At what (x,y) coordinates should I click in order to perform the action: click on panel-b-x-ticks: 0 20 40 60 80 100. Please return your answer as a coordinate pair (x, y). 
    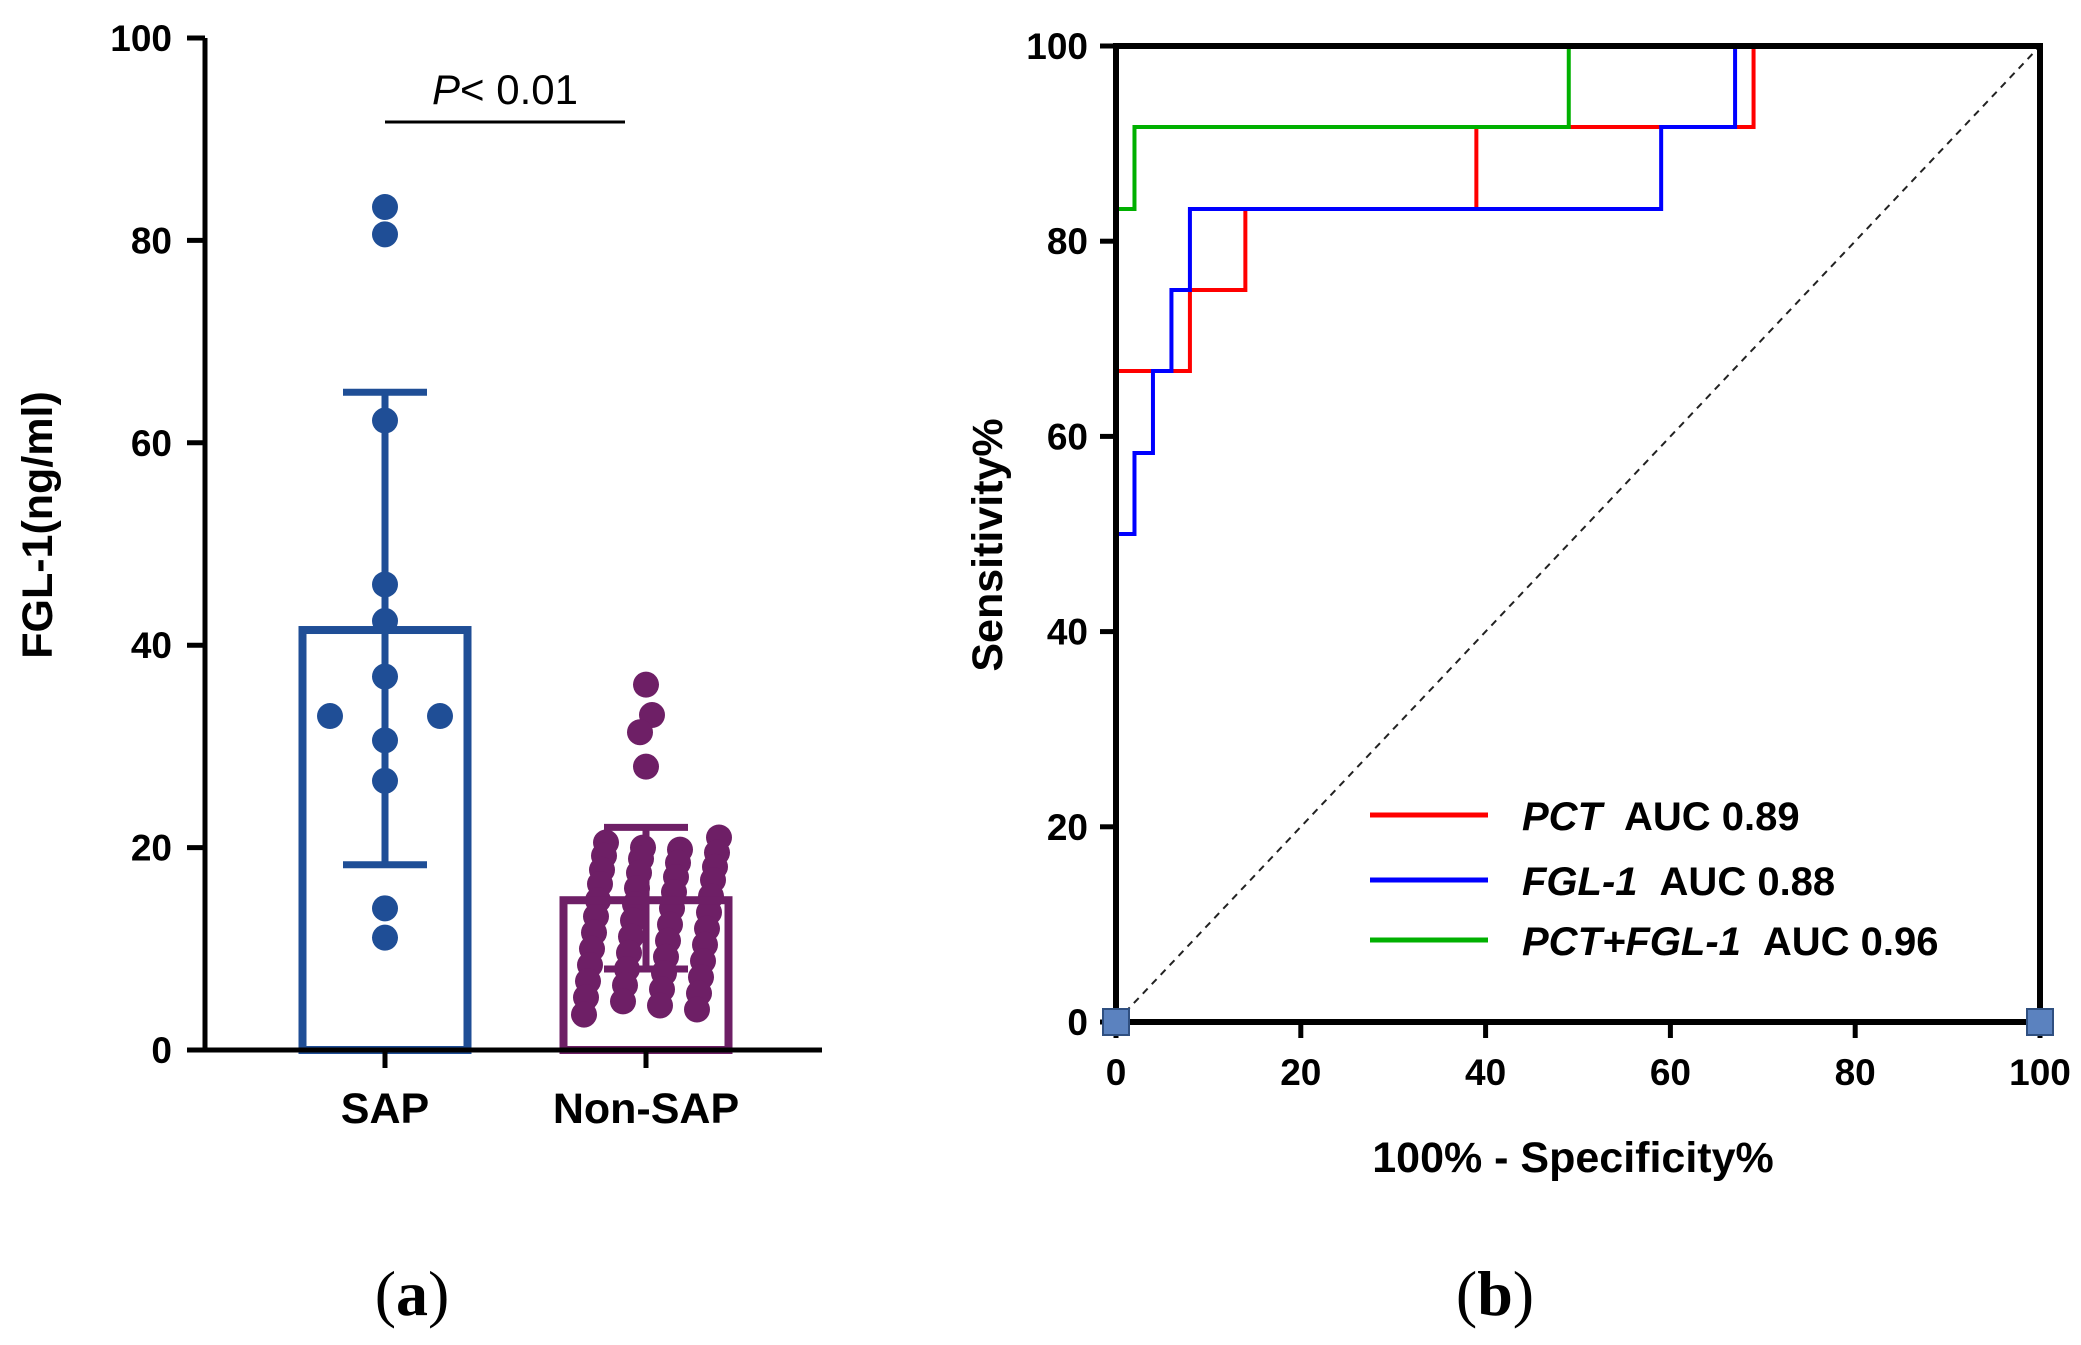
    Looking at the image, I should click on (1588, 1057).